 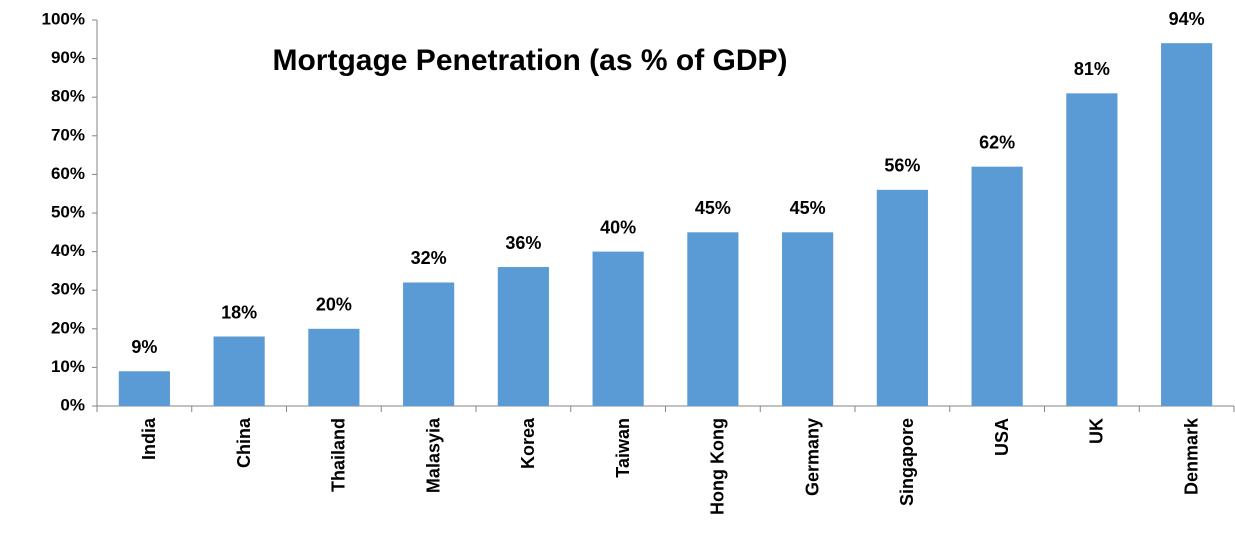 What do you see at coordinates (149, 438) in the screenshot?
I see `x-tick-label: India` at bounding box center [149, 438].